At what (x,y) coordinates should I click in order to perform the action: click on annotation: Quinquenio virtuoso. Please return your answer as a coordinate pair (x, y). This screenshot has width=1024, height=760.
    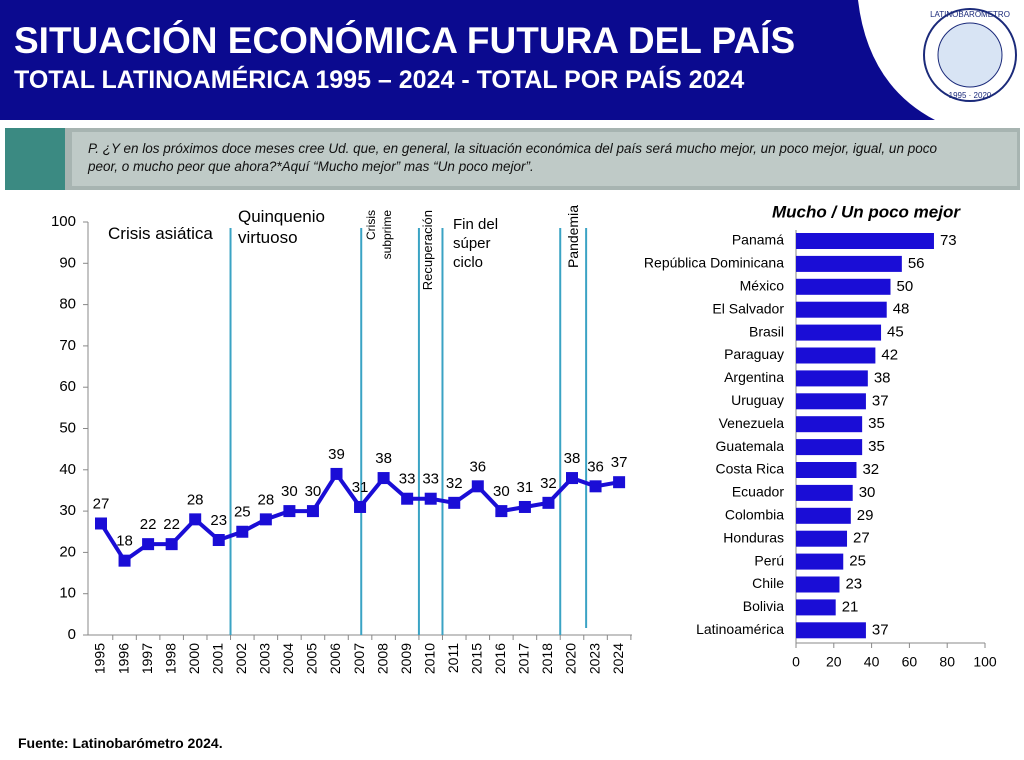
    Looking at the image, I should click on (281, 227).